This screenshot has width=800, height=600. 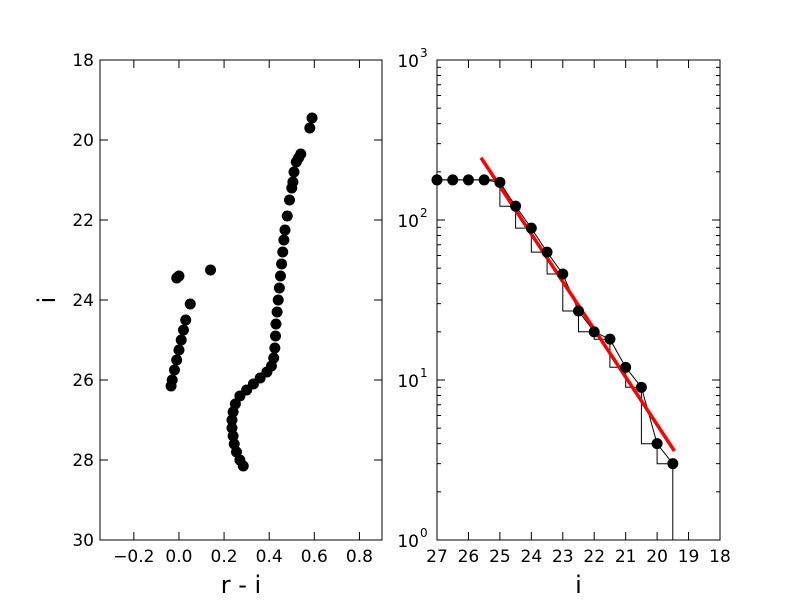 What do you see at coordinates (577, 304) in the screenshot?
I see `fit-line` at bounding box center [577, 304].